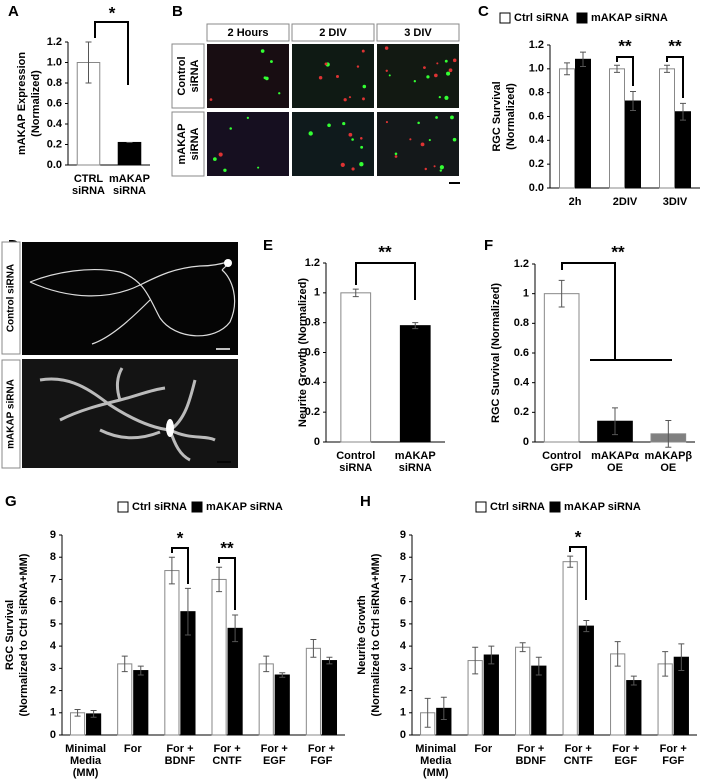  I want to click on y-tick-label: 3, so click(403, 668).